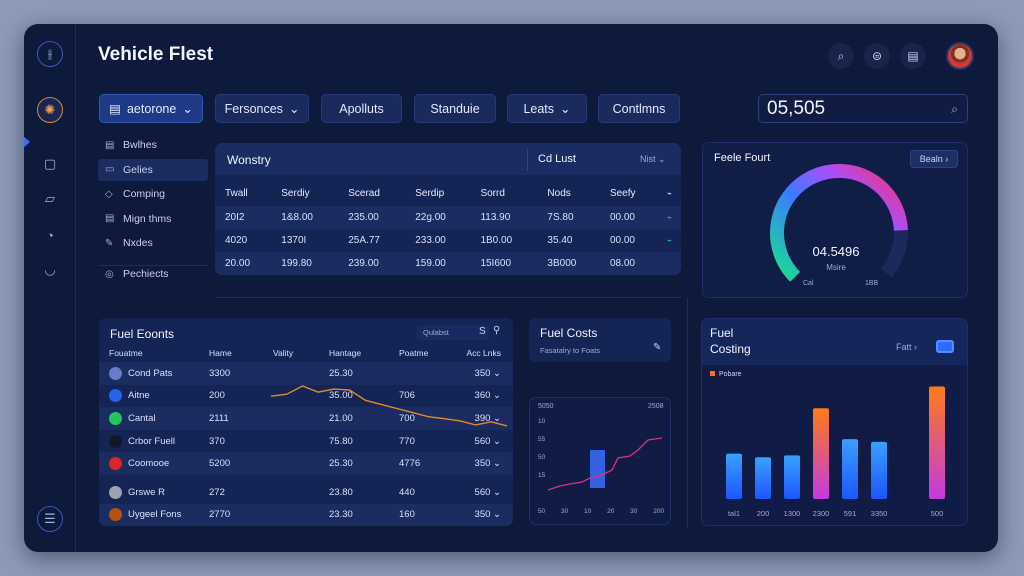 Image resolution: width=1024 pixels, height=576 pixels. I want to click on sparkline-icon, so click(669, 263).